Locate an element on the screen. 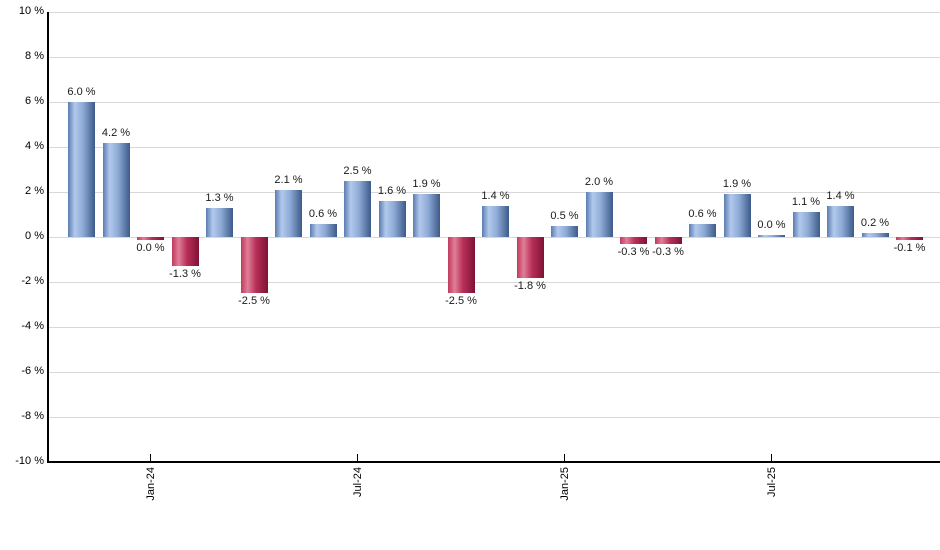  y-axis-tick-label: 2 % is located at coordinates (34, 191).